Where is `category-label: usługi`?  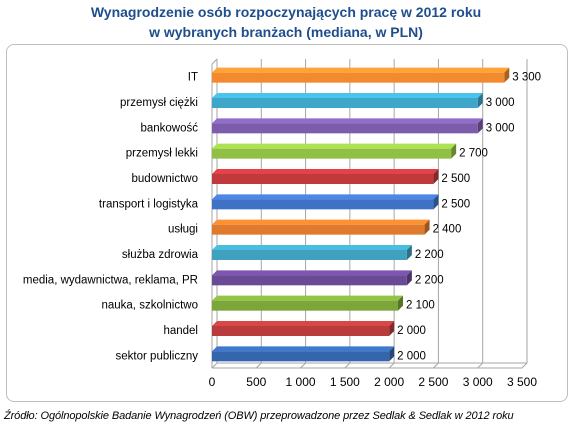
category-label: usługi is located at coordinates (183, 230).